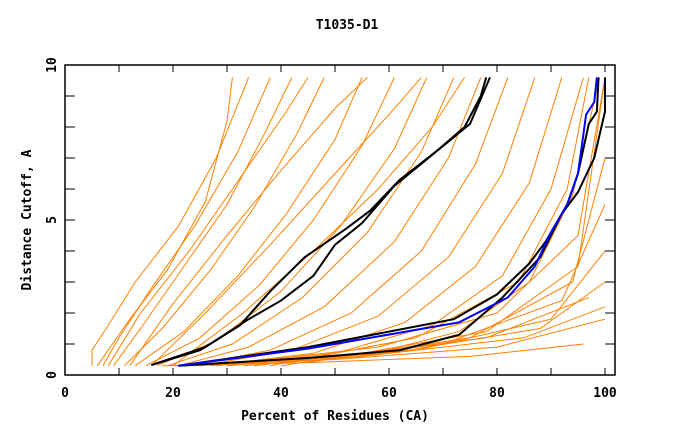  Describe the element at coordinates (52, 220) in the screenshot. I see `y-tick-label: 5` at that location.